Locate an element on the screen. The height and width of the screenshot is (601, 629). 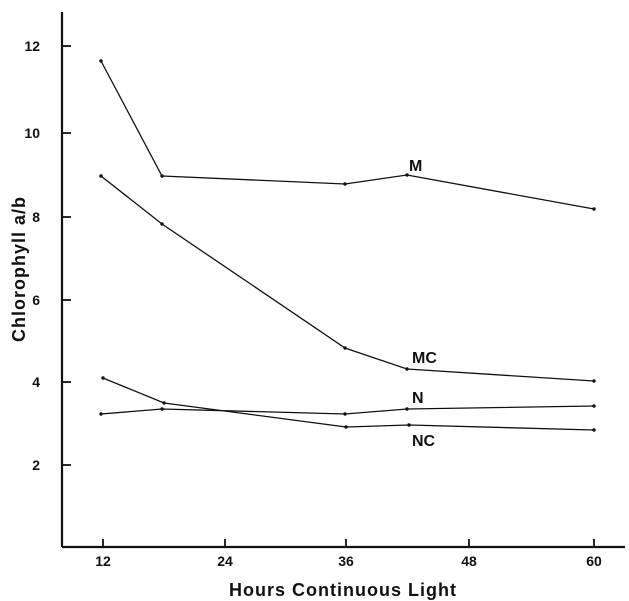
y-tick-label-2: 2 is located at coordinates (36, 465).